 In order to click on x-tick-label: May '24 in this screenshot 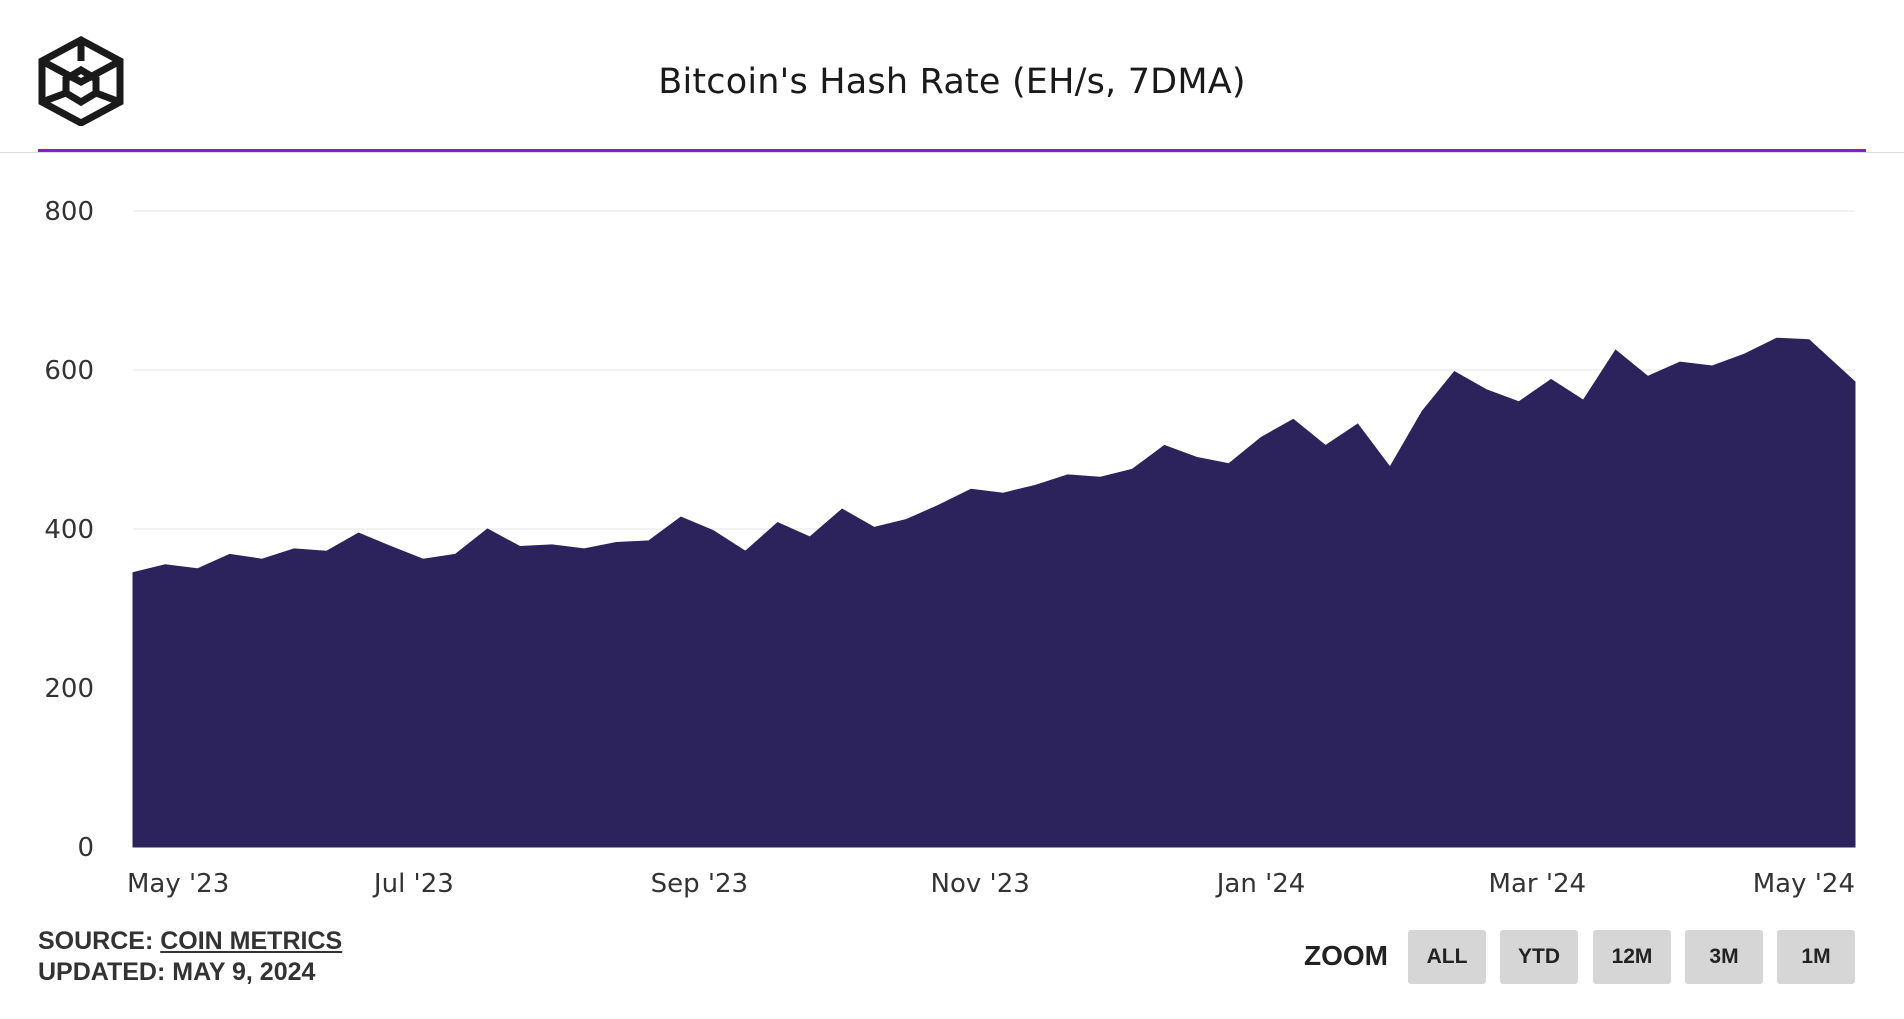, I will do `click(1804, 884)`.